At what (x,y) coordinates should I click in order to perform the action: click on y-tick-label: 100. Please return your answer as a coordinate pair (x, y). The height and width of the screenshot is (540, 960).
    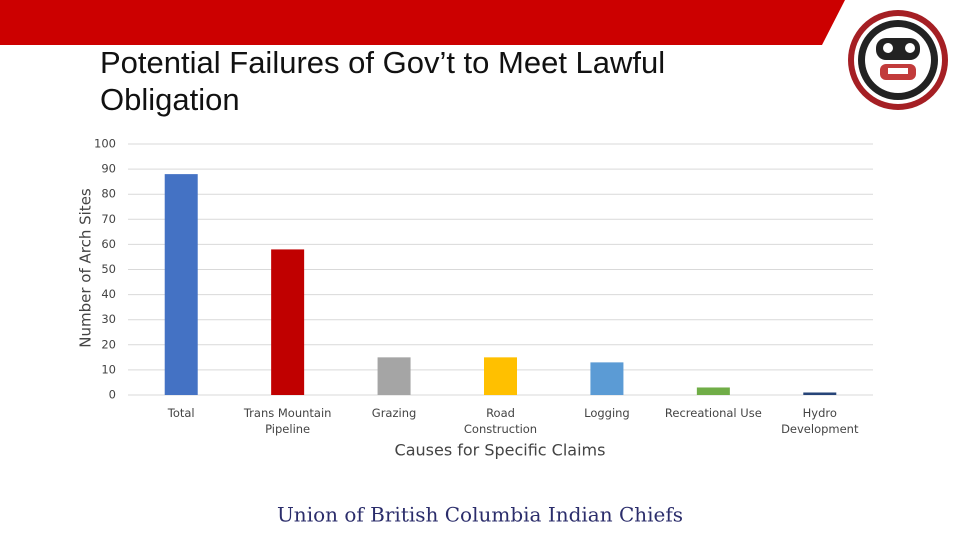
    Looking at the image, I should click on (105, 144).